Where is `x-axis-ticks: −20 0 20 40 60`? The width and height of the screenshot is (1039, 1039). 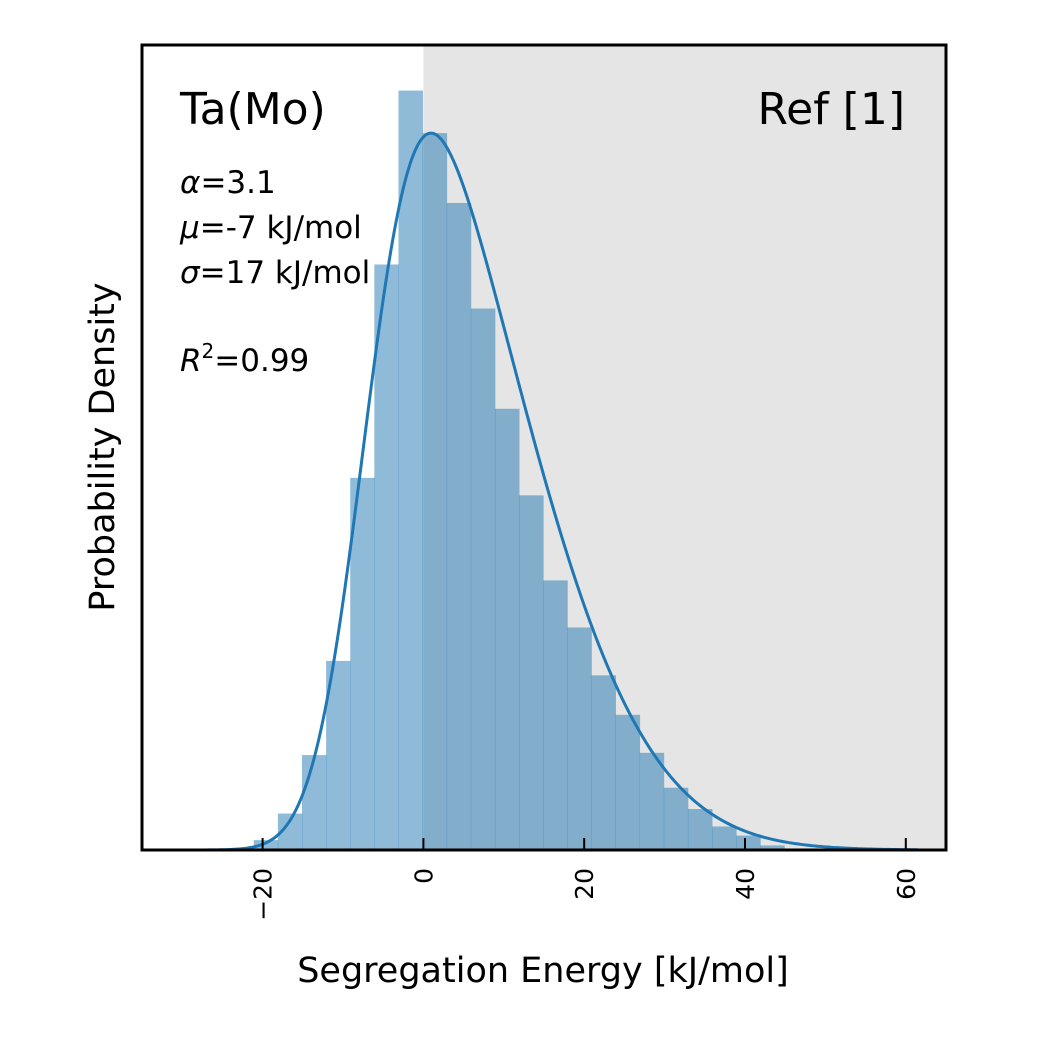 x-axis-ticks: −20 0 20 40 60 is located at coordinates (585, 879).